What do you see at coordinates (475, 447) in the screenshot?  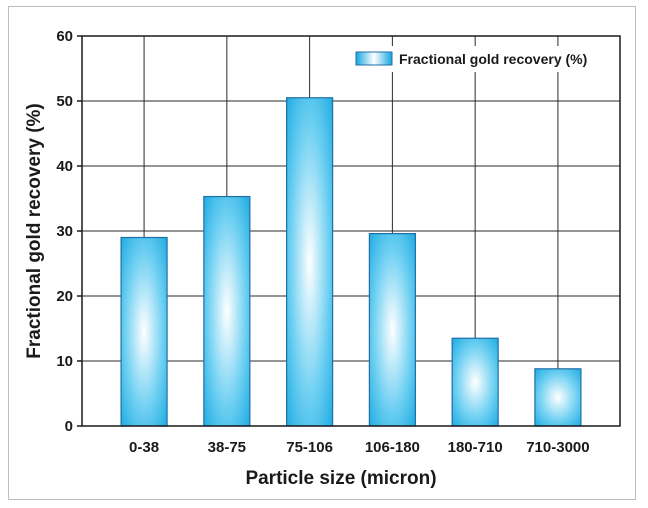 I see `x-tick-label: 180-710` at bounding box center [475, 447].